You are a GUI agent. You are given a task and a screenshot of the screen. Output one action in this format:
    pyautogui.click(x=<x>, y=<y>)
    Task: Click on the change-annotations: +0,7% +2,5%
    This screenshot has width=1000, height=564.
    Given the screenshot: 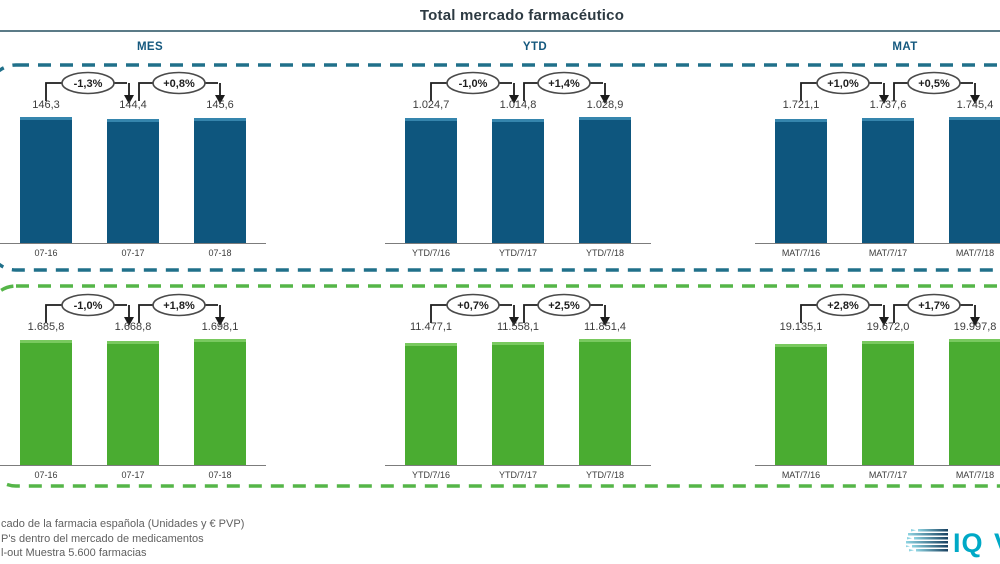 What is the action you would take?
    pyautogui.click(x=520, y=309)
    